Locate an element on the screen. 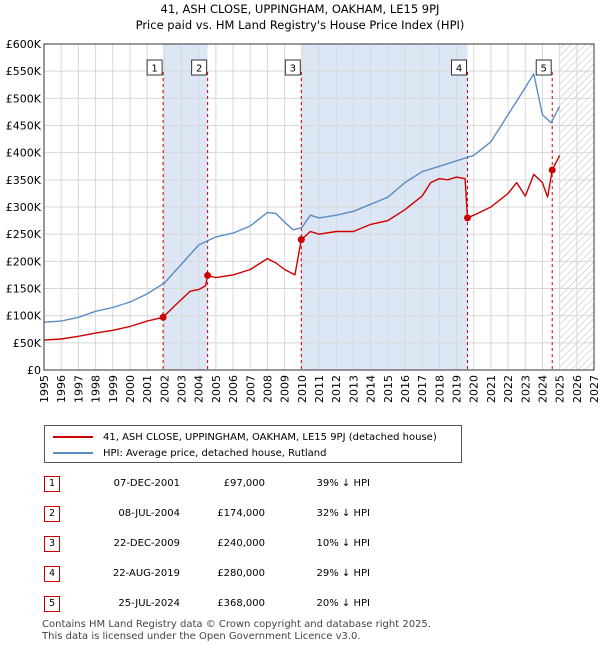 This screenshot has width=600, height=650. sale-marker-label: 4 is located at coordinates (459, 69).